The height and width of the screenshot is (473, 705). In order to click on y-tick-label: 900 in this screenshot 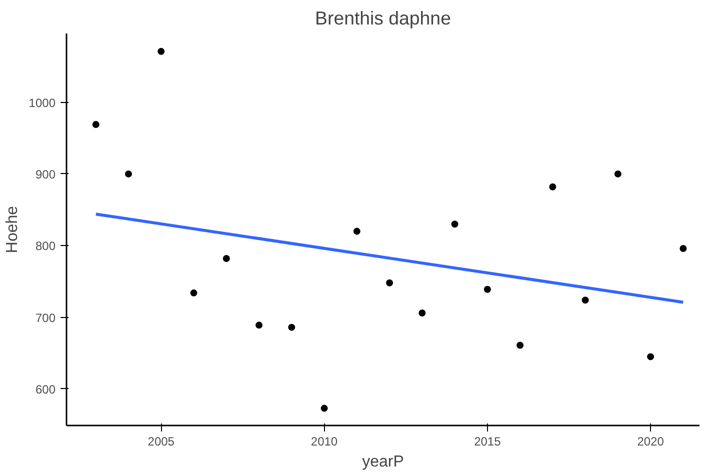, I will do `click(45, 174)`.